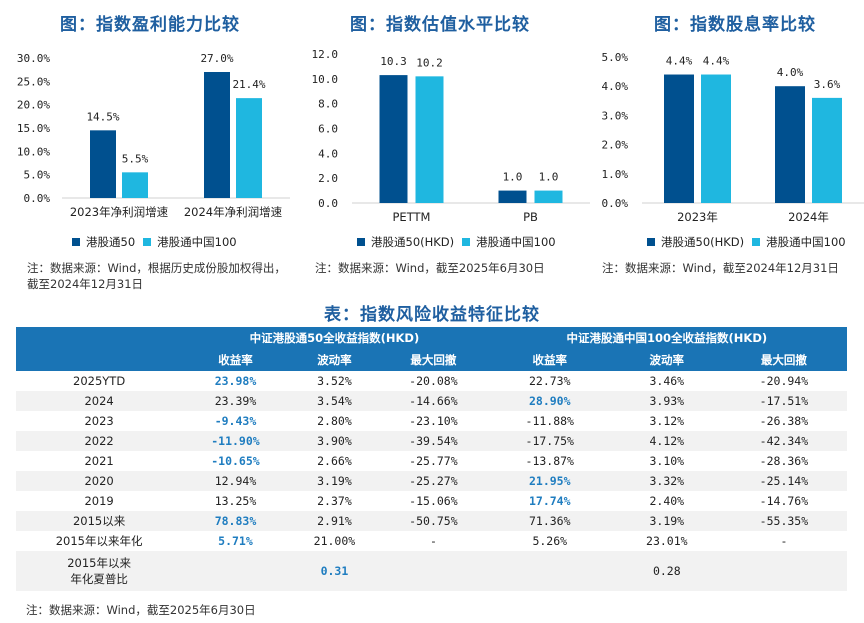 The height and width of the screenshot is (623, 864). I want to click on table-cell: -23.10%, so click(433, 421).